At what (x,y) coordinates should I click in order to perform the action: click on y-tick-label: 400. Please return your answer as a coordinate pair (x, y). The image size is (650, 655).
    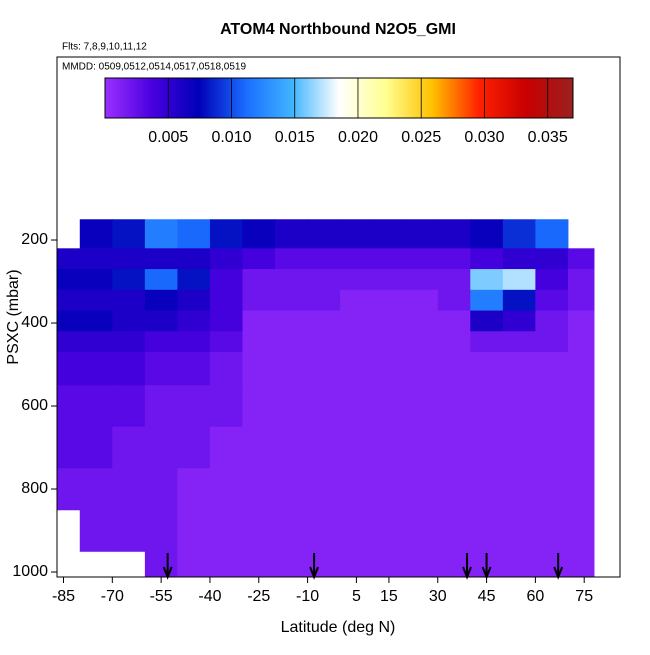
    Looking at the image, I should click on (34, 322).